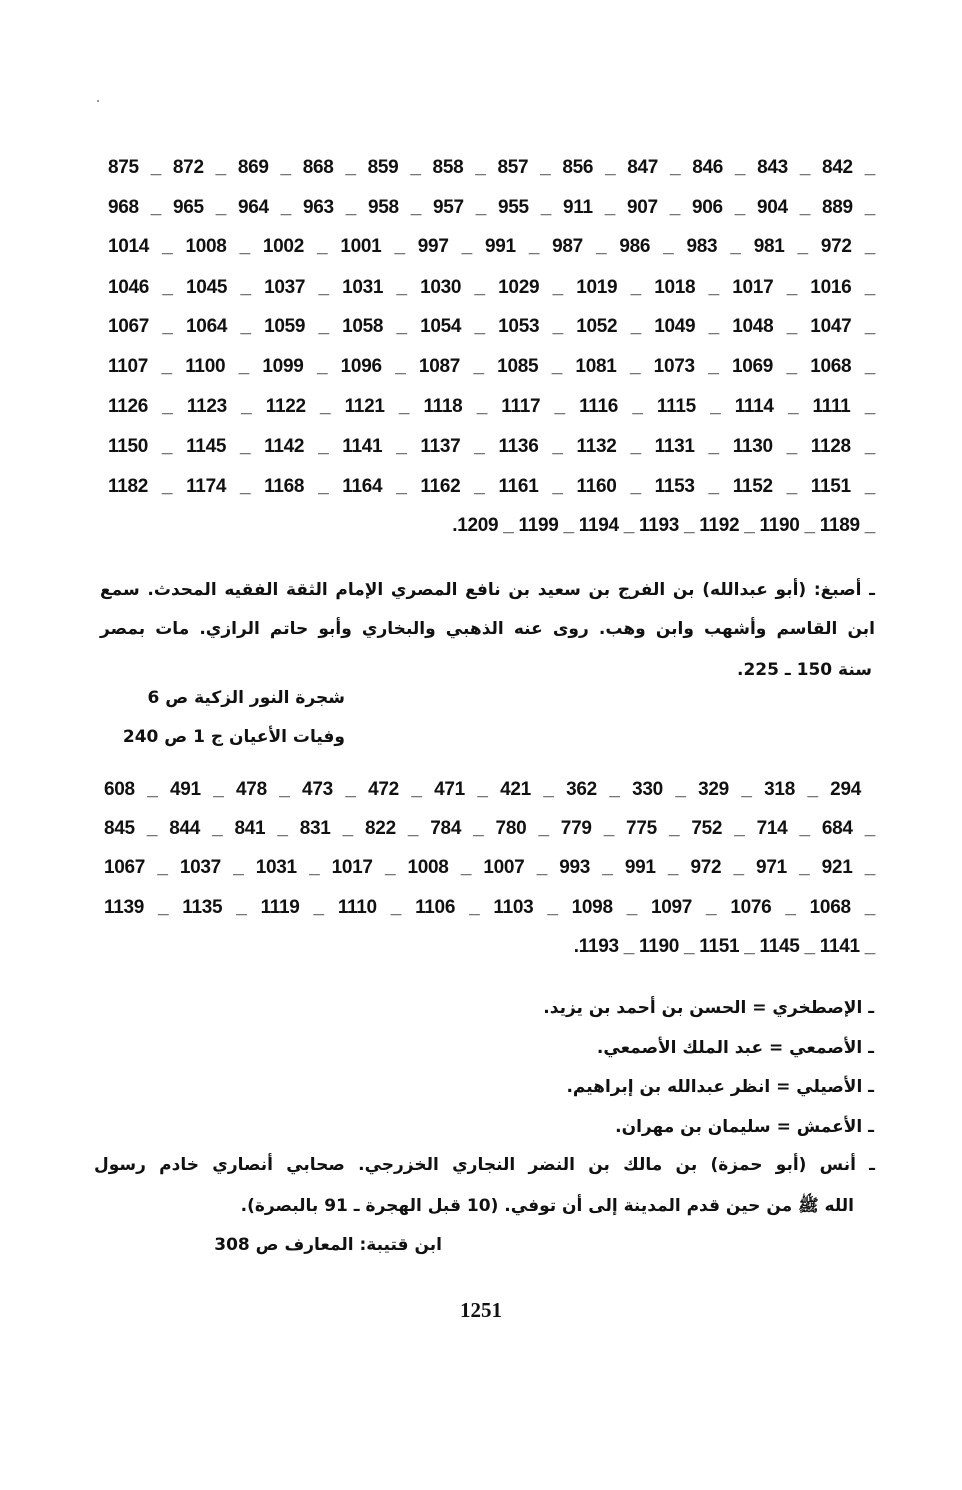 Image resolution: width=962 pixels, height=1490 pixels. Describe the element at coordinates (233, 737) in the screenshot. I see `source-reference: وفيات الأعيان ج 1 ص 240` at that location.